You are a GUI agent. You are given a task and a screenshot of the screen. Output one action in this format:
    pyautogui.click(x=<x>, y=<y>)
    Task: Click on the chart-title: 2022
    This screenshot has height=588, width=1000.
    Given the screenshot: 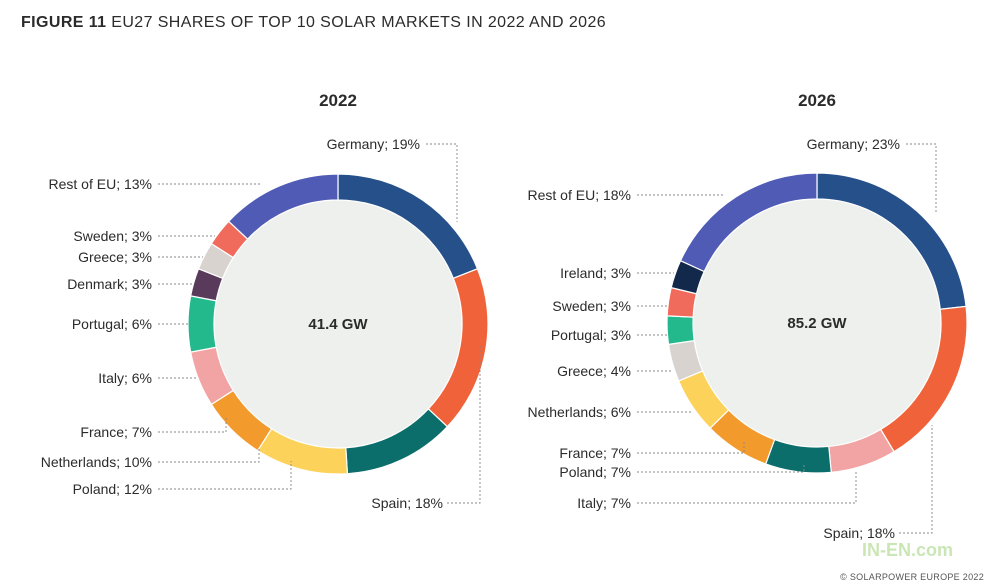 What is the action you would take?
    pyautogui.click(x=338, y=100)
    